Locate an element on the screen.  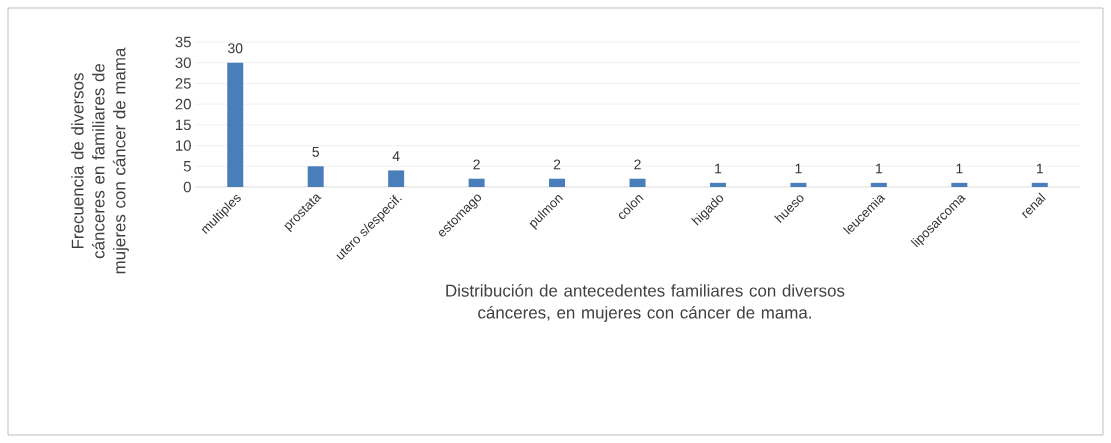
y-tick-label: 10 is located at coordinates (183, 145).